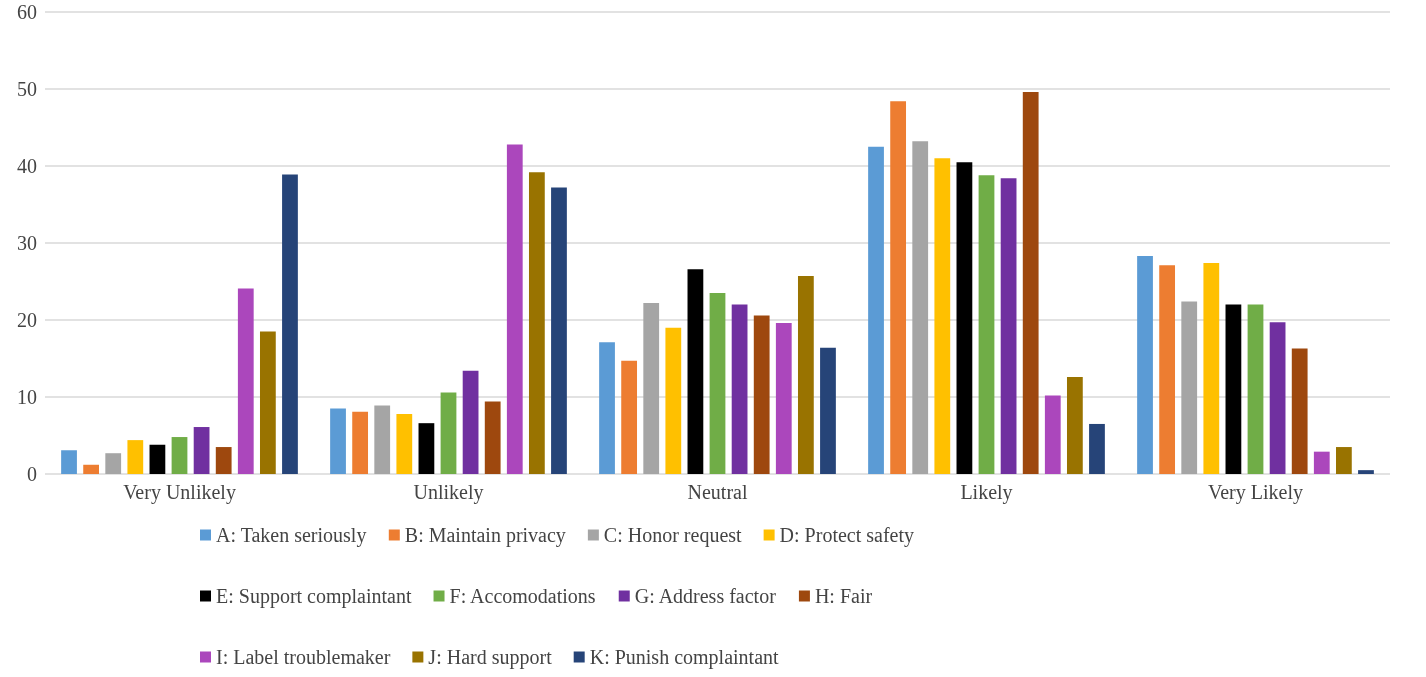  I want to click on legend-label: F: Accomodations, so click(522, 596).